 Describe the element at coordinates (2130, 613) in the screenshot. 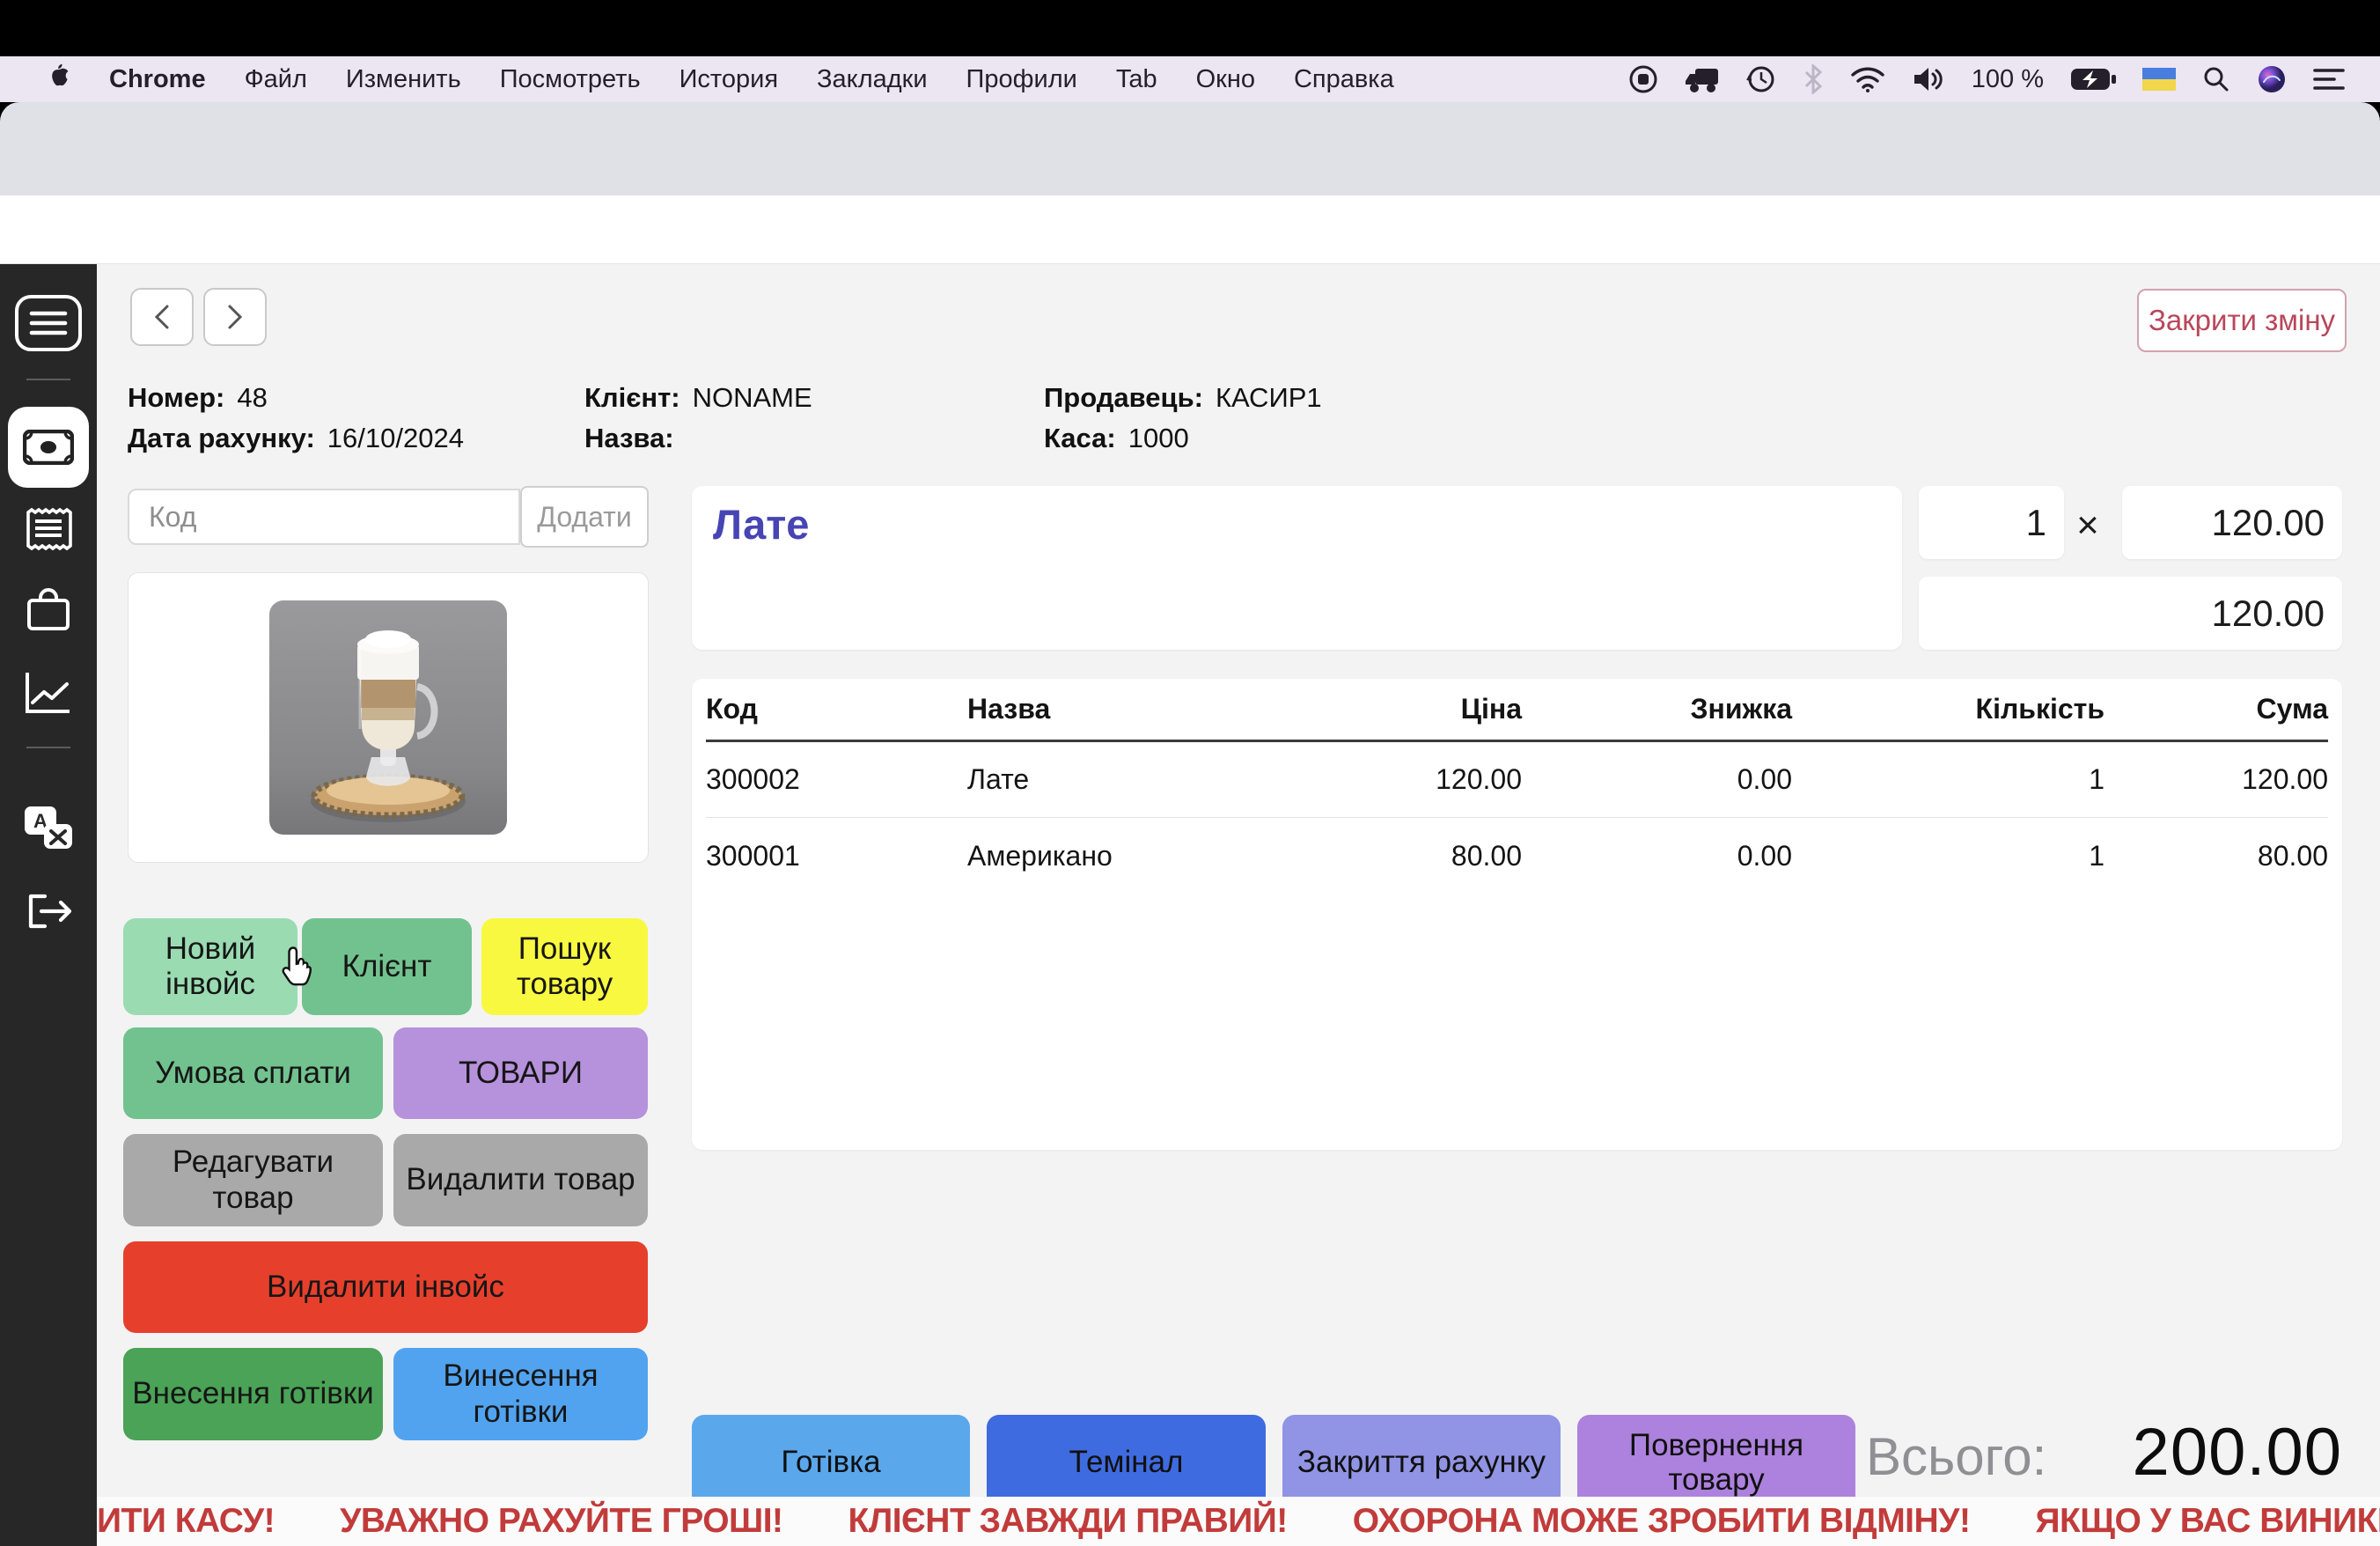

I see `line-total-box: 120.00` at that location.